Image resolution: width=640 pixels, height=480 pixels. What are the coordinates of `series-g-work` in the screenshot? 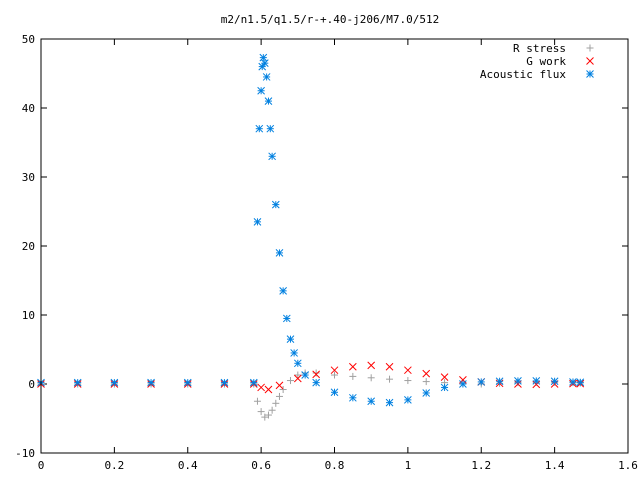 It's located at (311, 377).